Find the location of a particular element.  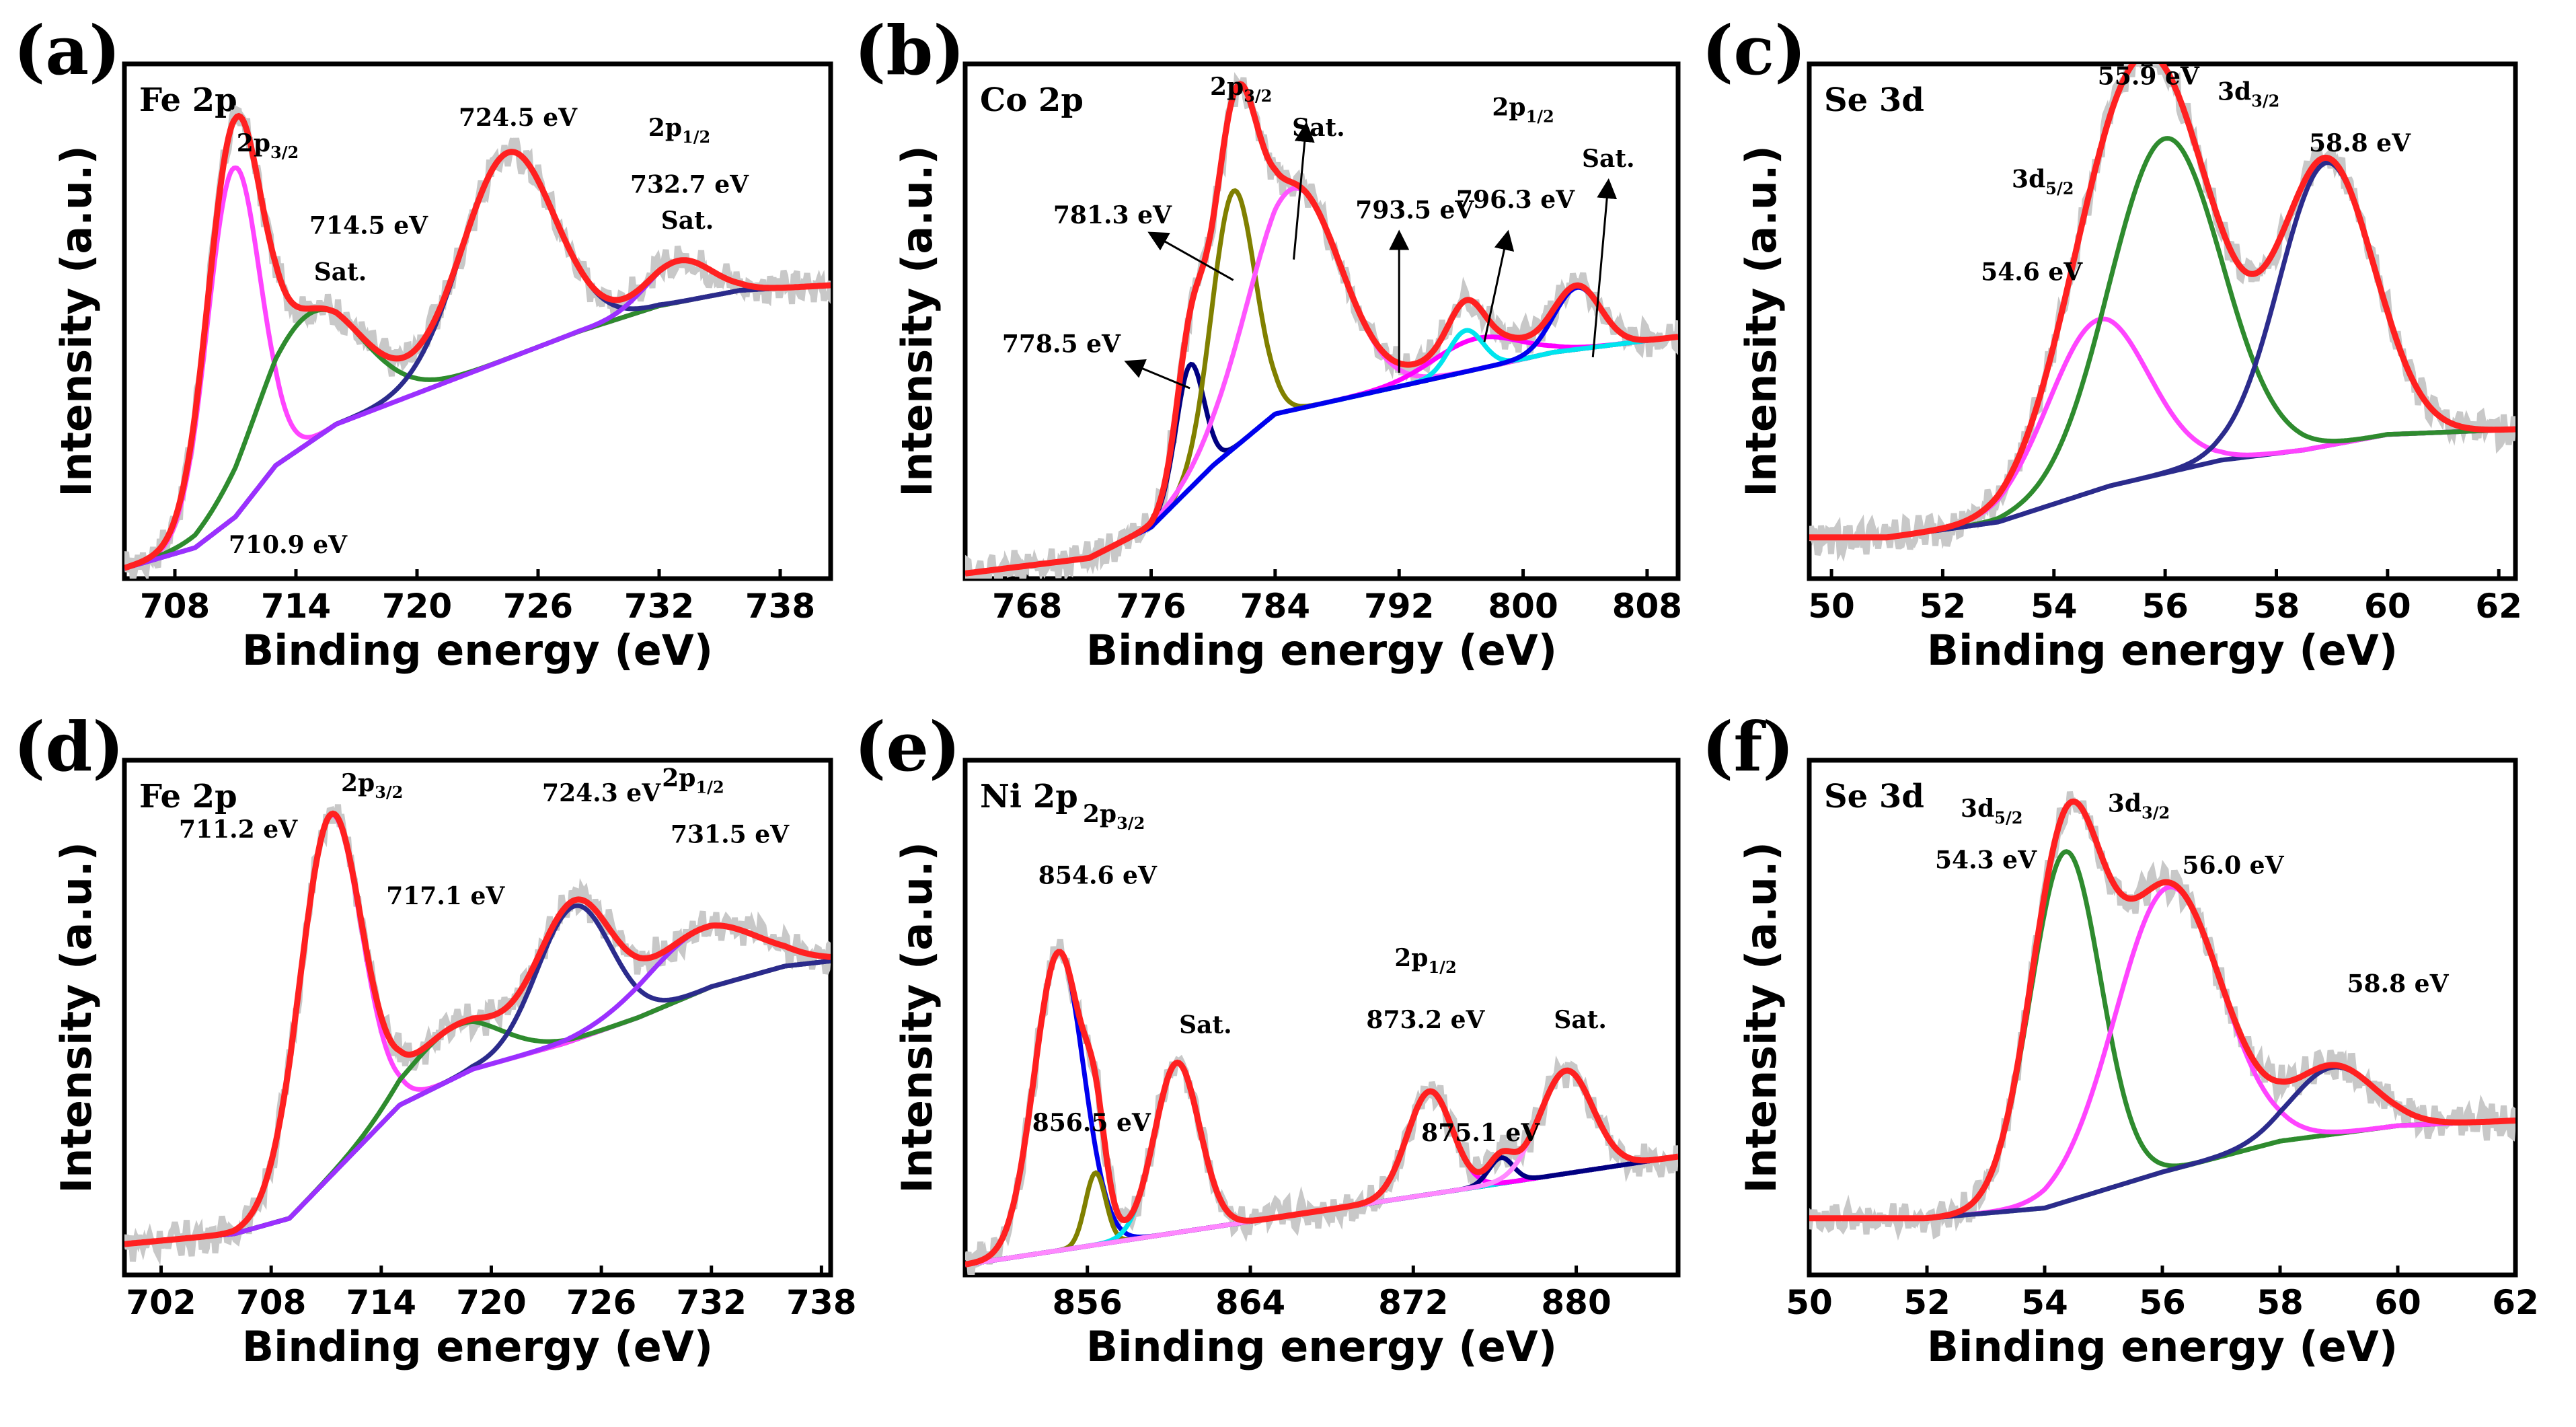

peak-annotation: 58.8 eV is located at coordinates (2360, 143).